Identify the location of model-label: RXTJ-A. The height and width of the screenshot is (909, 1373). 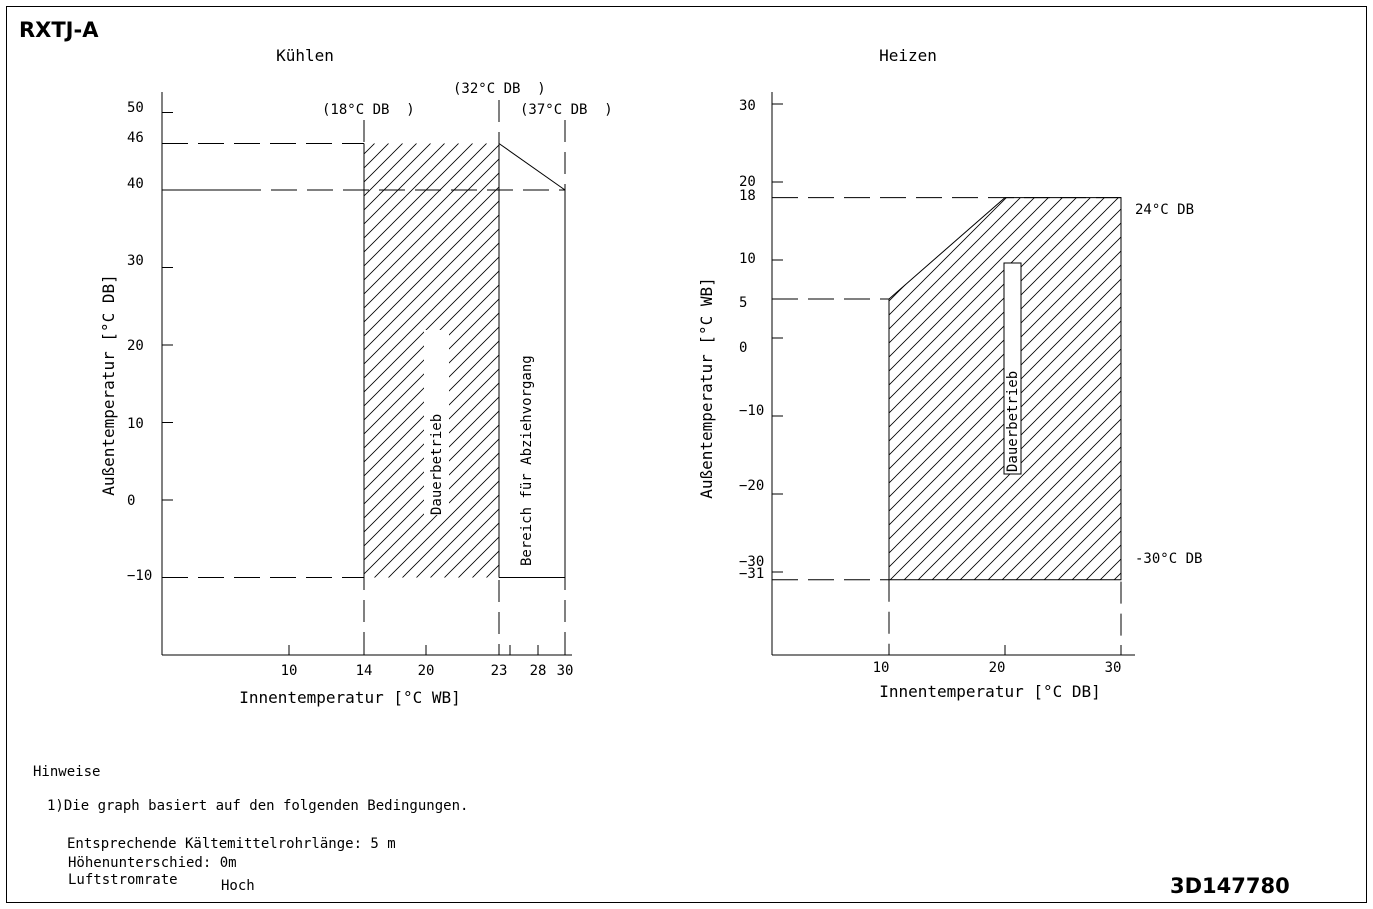
(59, 30).